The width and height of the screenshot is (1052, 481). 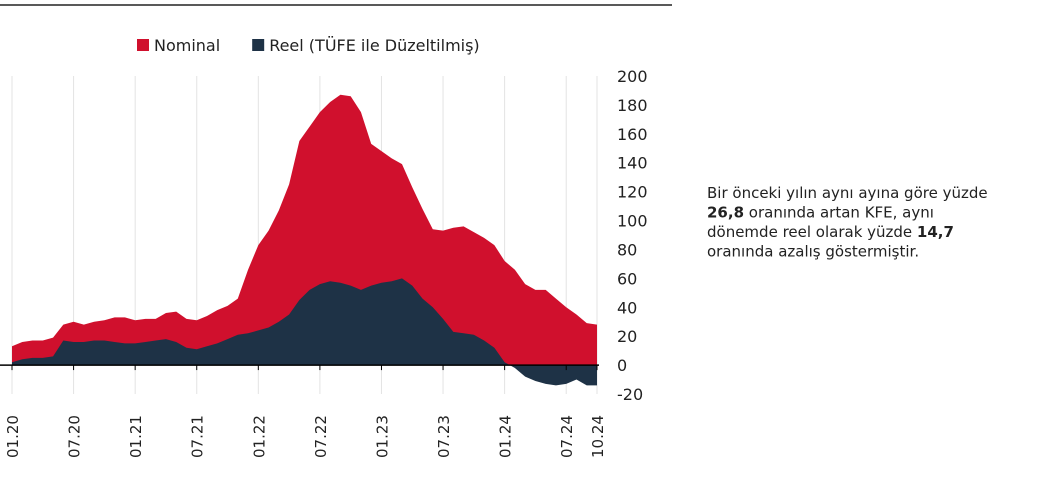 I want to click on x-tick-label: 07.20, so click(x=75, y=436).